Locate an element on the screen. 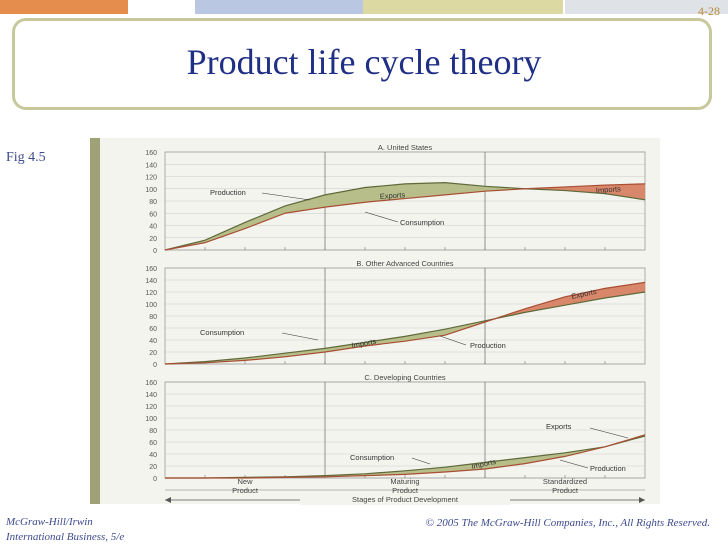 This screenshot has width=728, height=546. stage-axis-label: Stages of Product Development is located at coordinates (405, 499).